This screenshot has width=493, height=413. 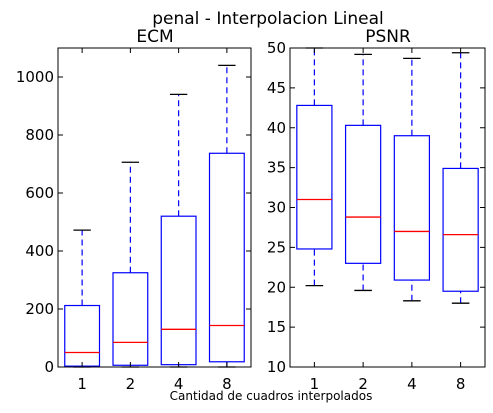 What do you see at coordinates (154, 37) in the screenshot?
I see `ecm-title: ECM` at bounding box center [154, 37].